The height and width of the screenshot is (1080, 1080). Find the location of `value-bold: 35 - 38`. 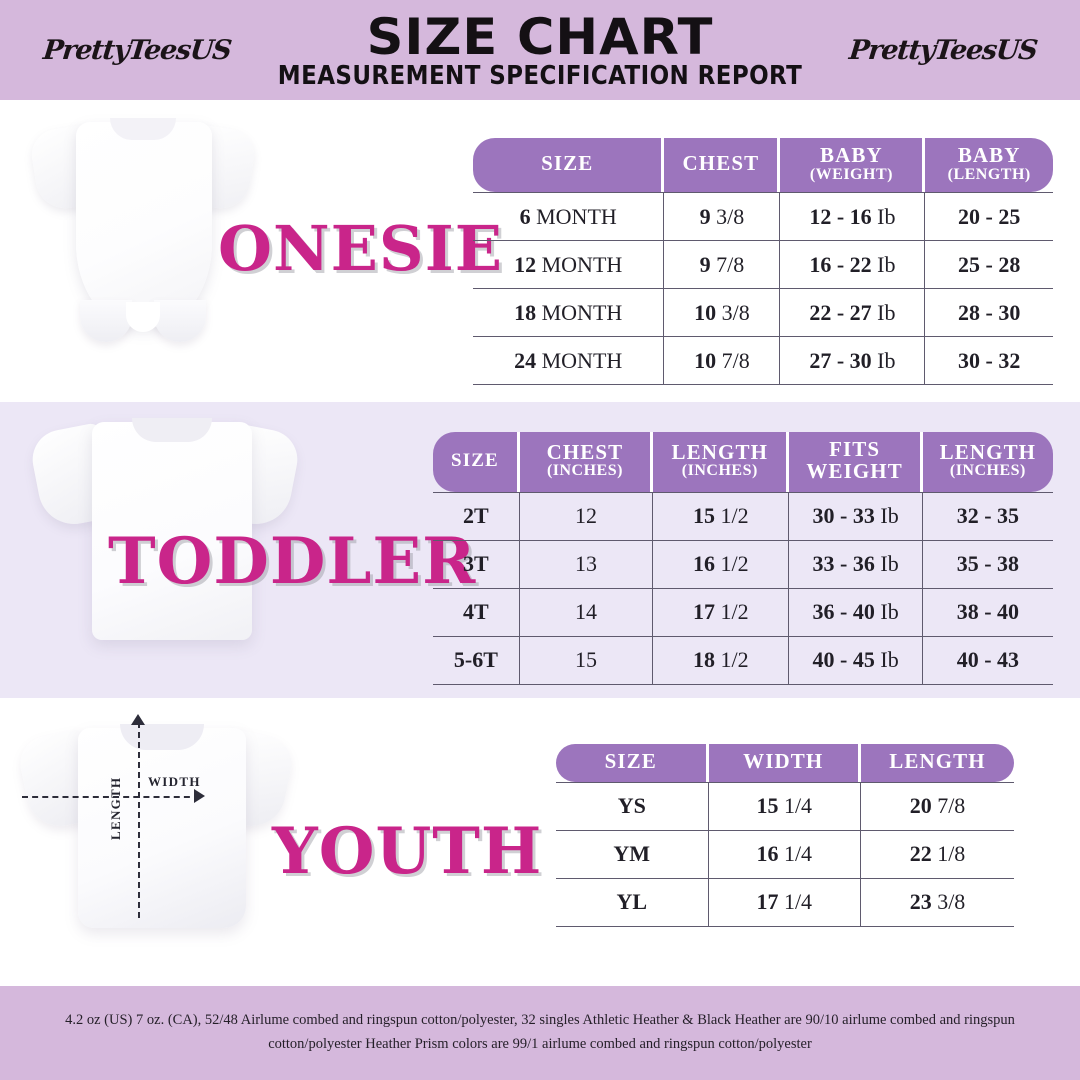

value-bold: 35 - 38 is located at coordinates (988, 564).